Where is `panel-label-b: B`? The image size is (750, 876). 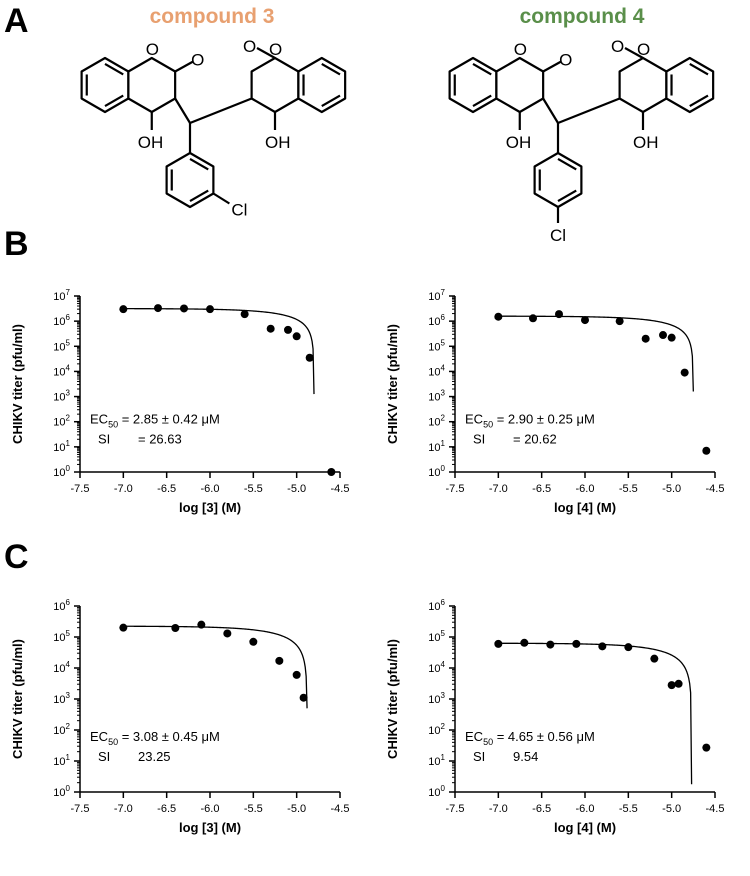 panel-label-b: B is located at coordinates (16, 244).